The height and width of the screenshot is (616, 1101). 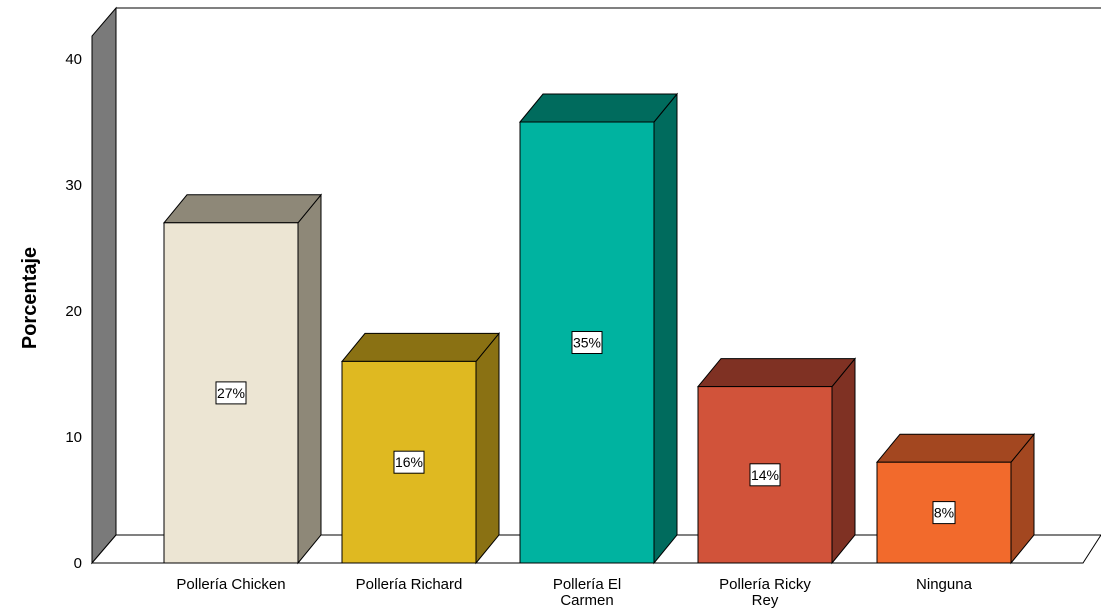 I want to click on data-label-text: 8%, so click(x=944, y=513).